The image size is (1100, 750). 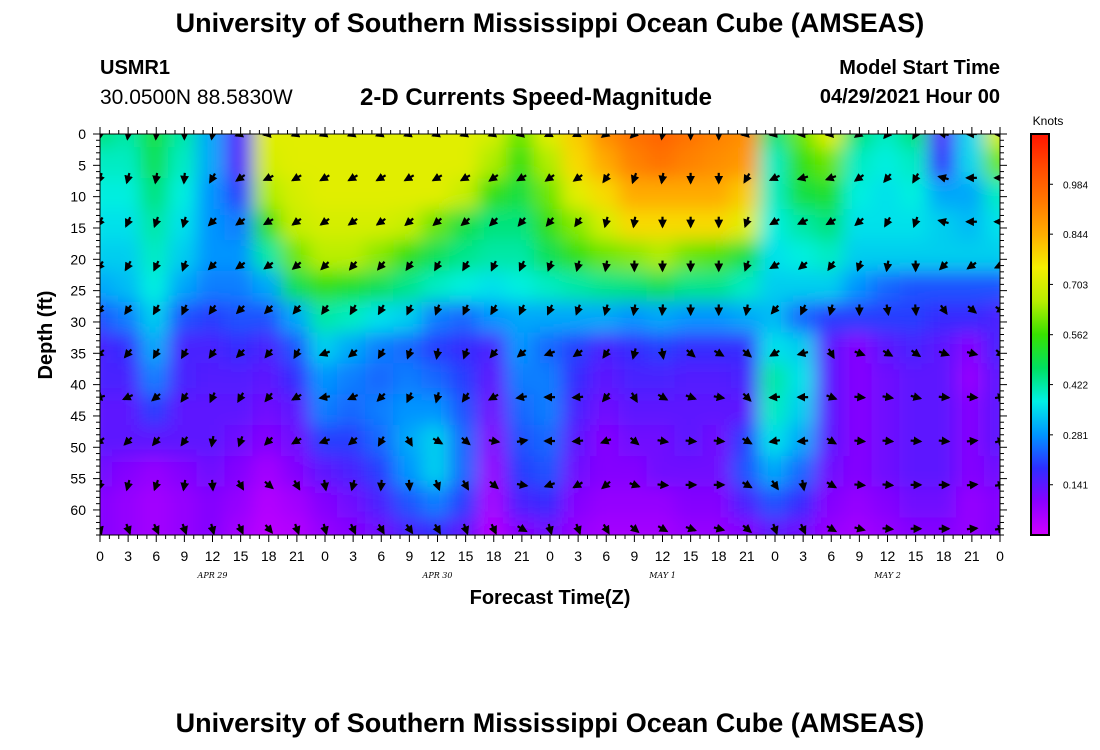 What do you see at coordinates (1075, 436) in the screenshot?
I see `colorbar-tick-label: 0.281` at bounding box center [1075, 436].